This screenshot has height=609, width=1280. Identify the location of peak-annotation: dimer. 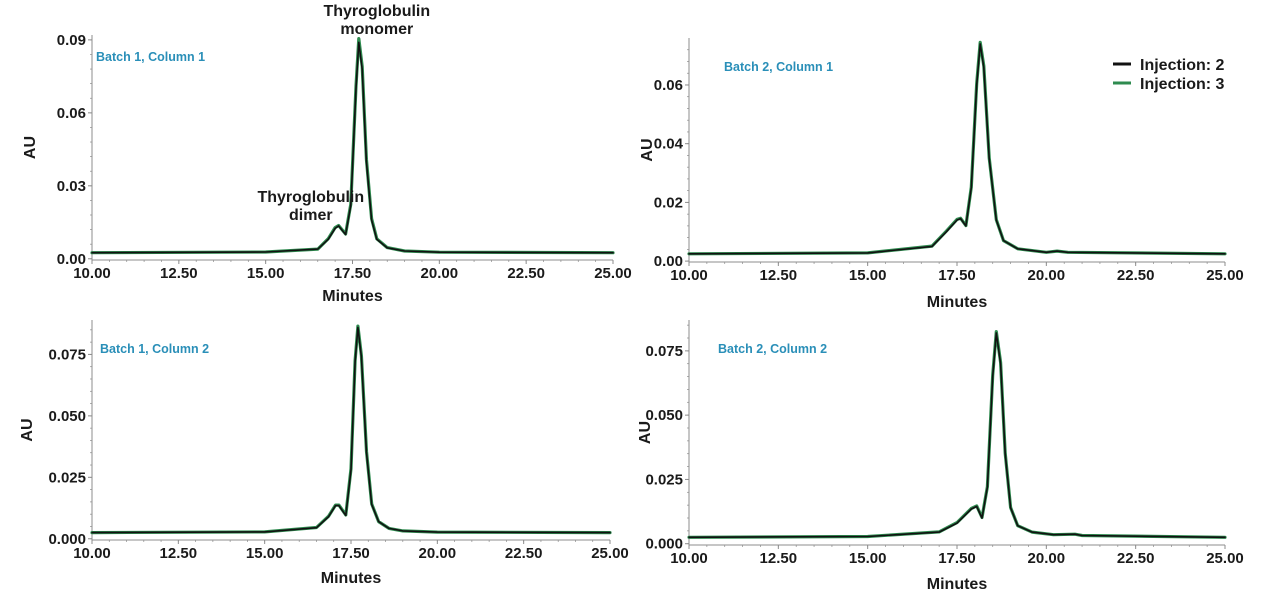
(311, 215).